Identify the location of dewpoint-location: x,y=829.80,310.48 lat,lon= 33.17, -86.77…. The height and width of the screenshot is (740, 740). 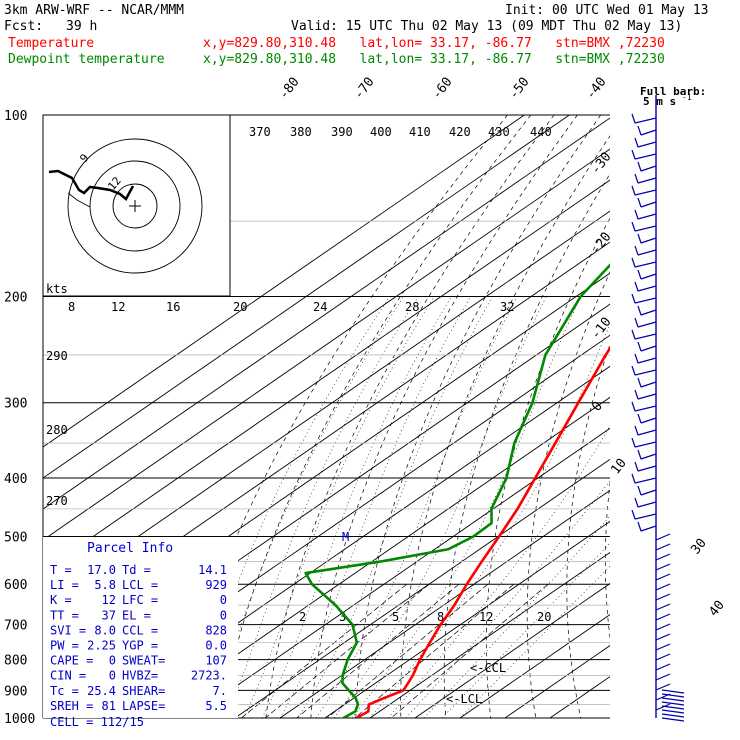
(434, 59).